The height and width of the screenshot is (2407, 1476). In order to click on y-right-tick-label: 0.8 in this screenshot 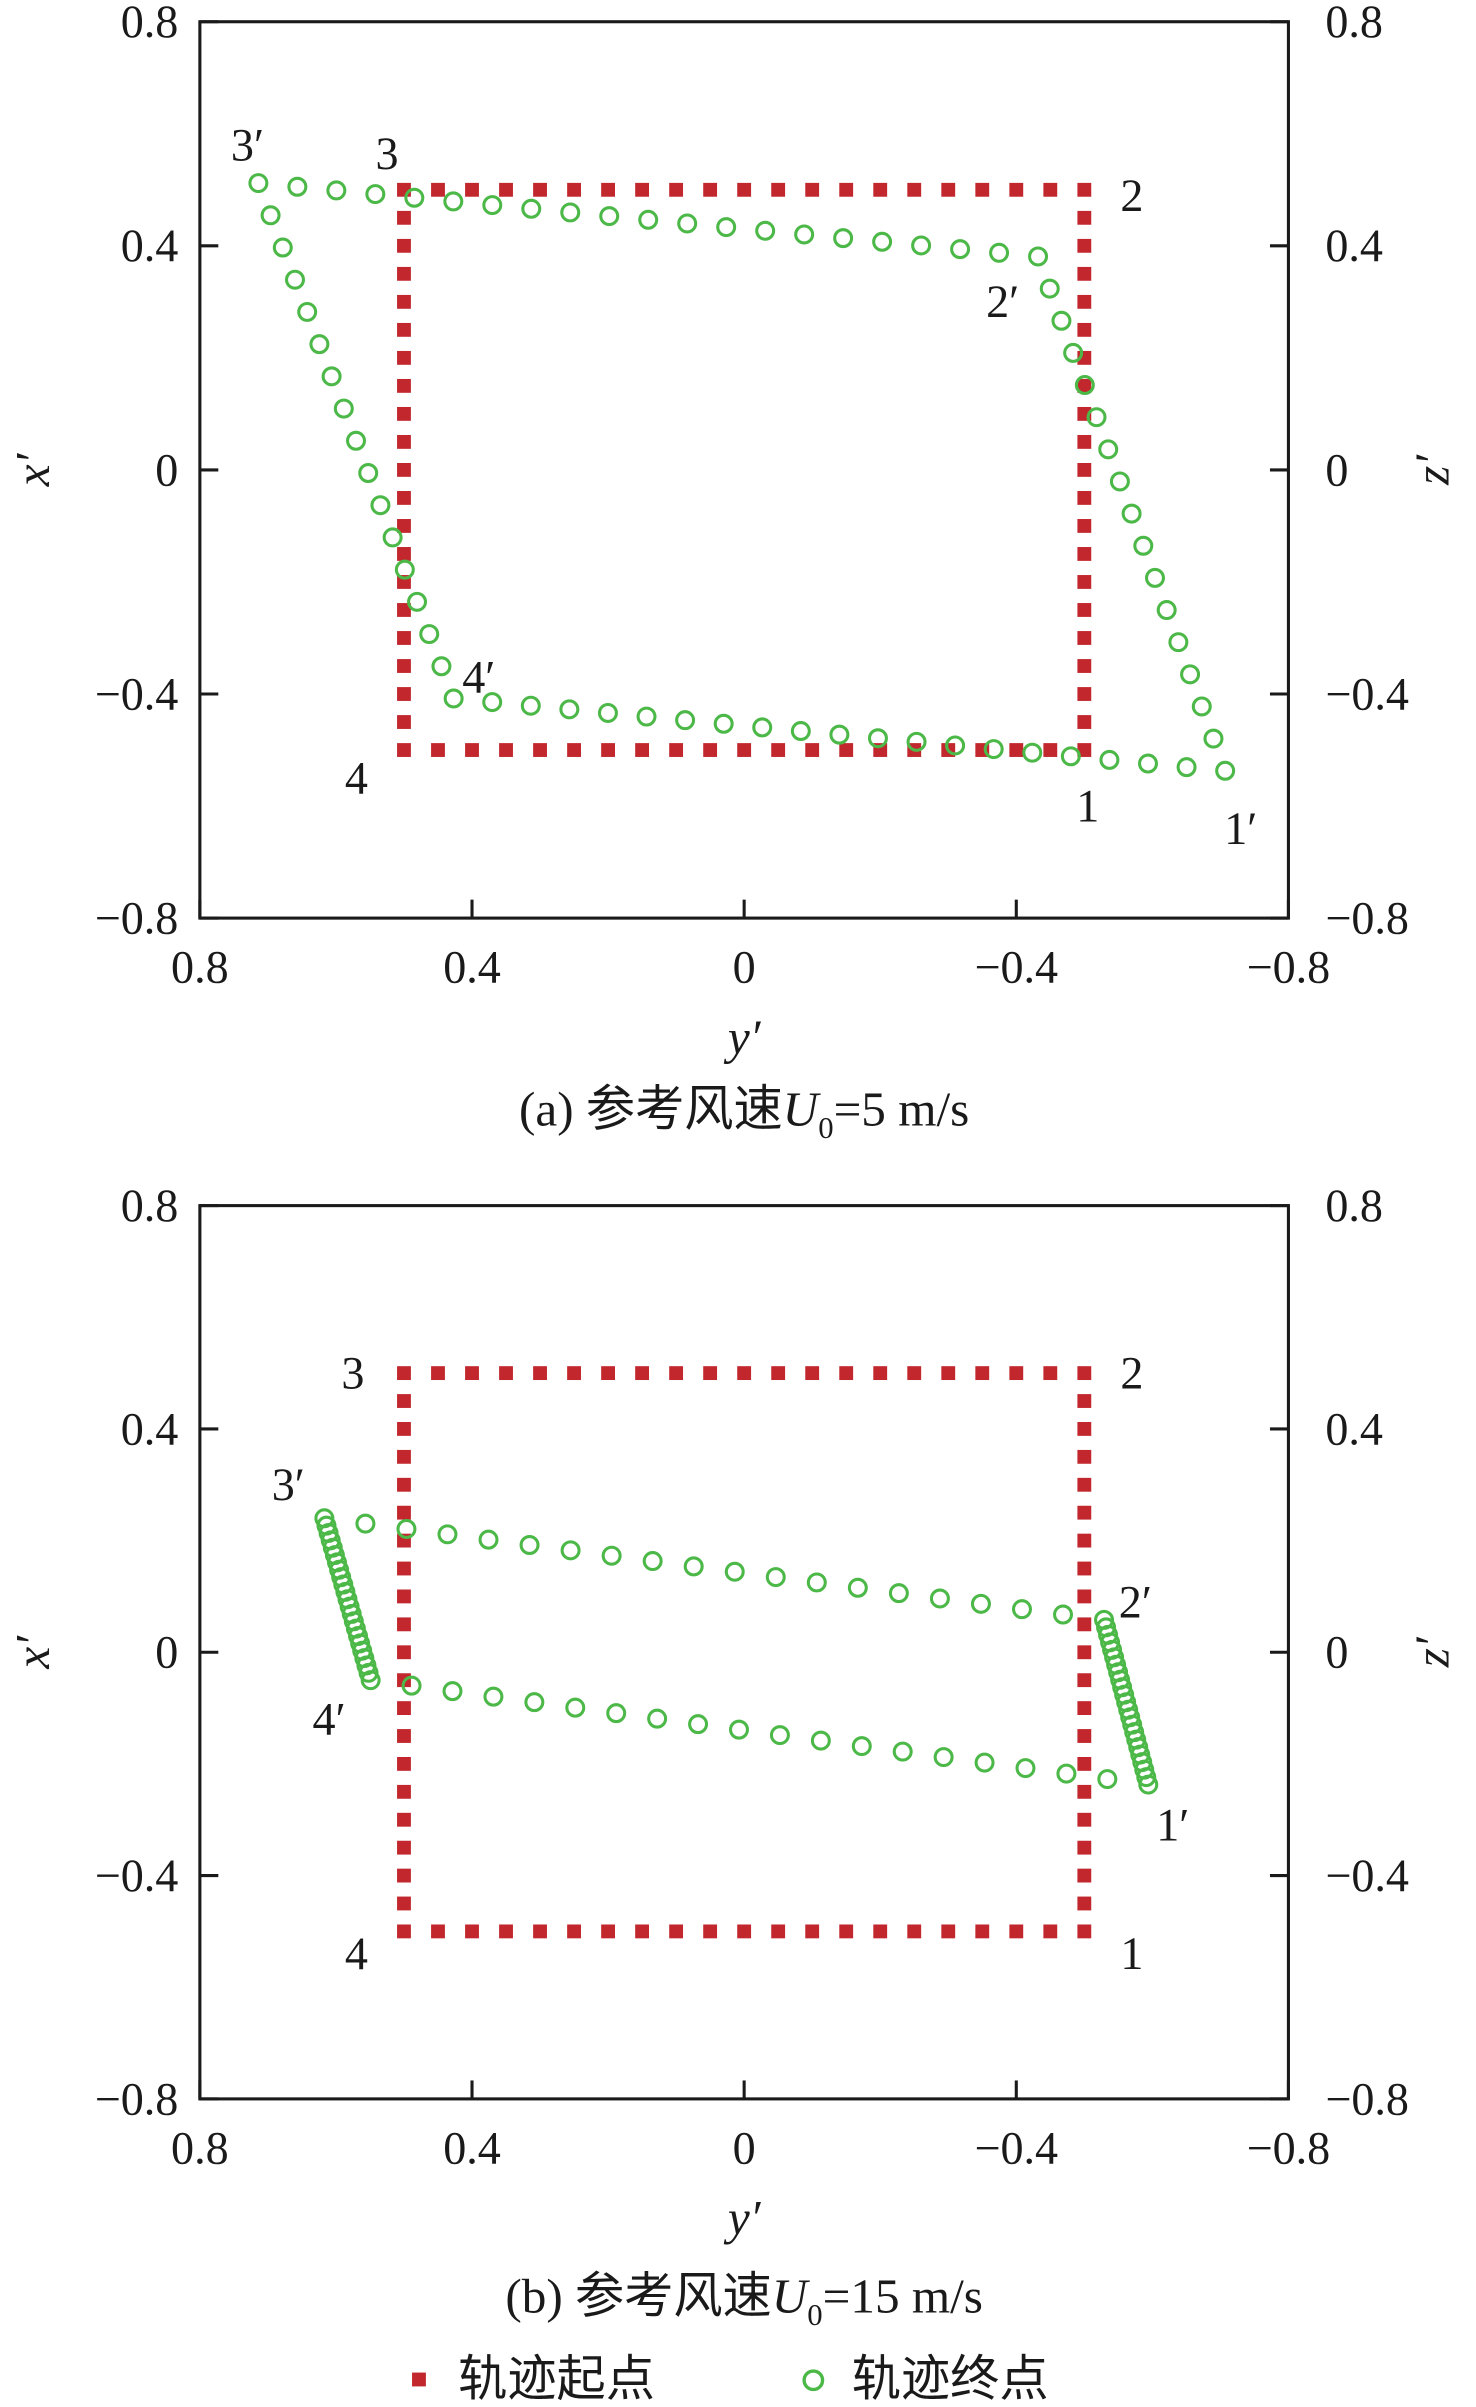, I will do `click(1354, 1205)`.